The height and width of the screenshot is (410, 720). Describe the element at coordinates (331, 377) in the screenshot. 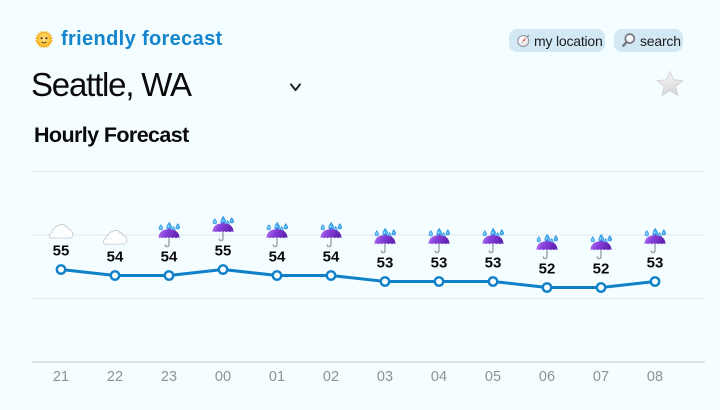

I see `svg-text: 02` at that location.